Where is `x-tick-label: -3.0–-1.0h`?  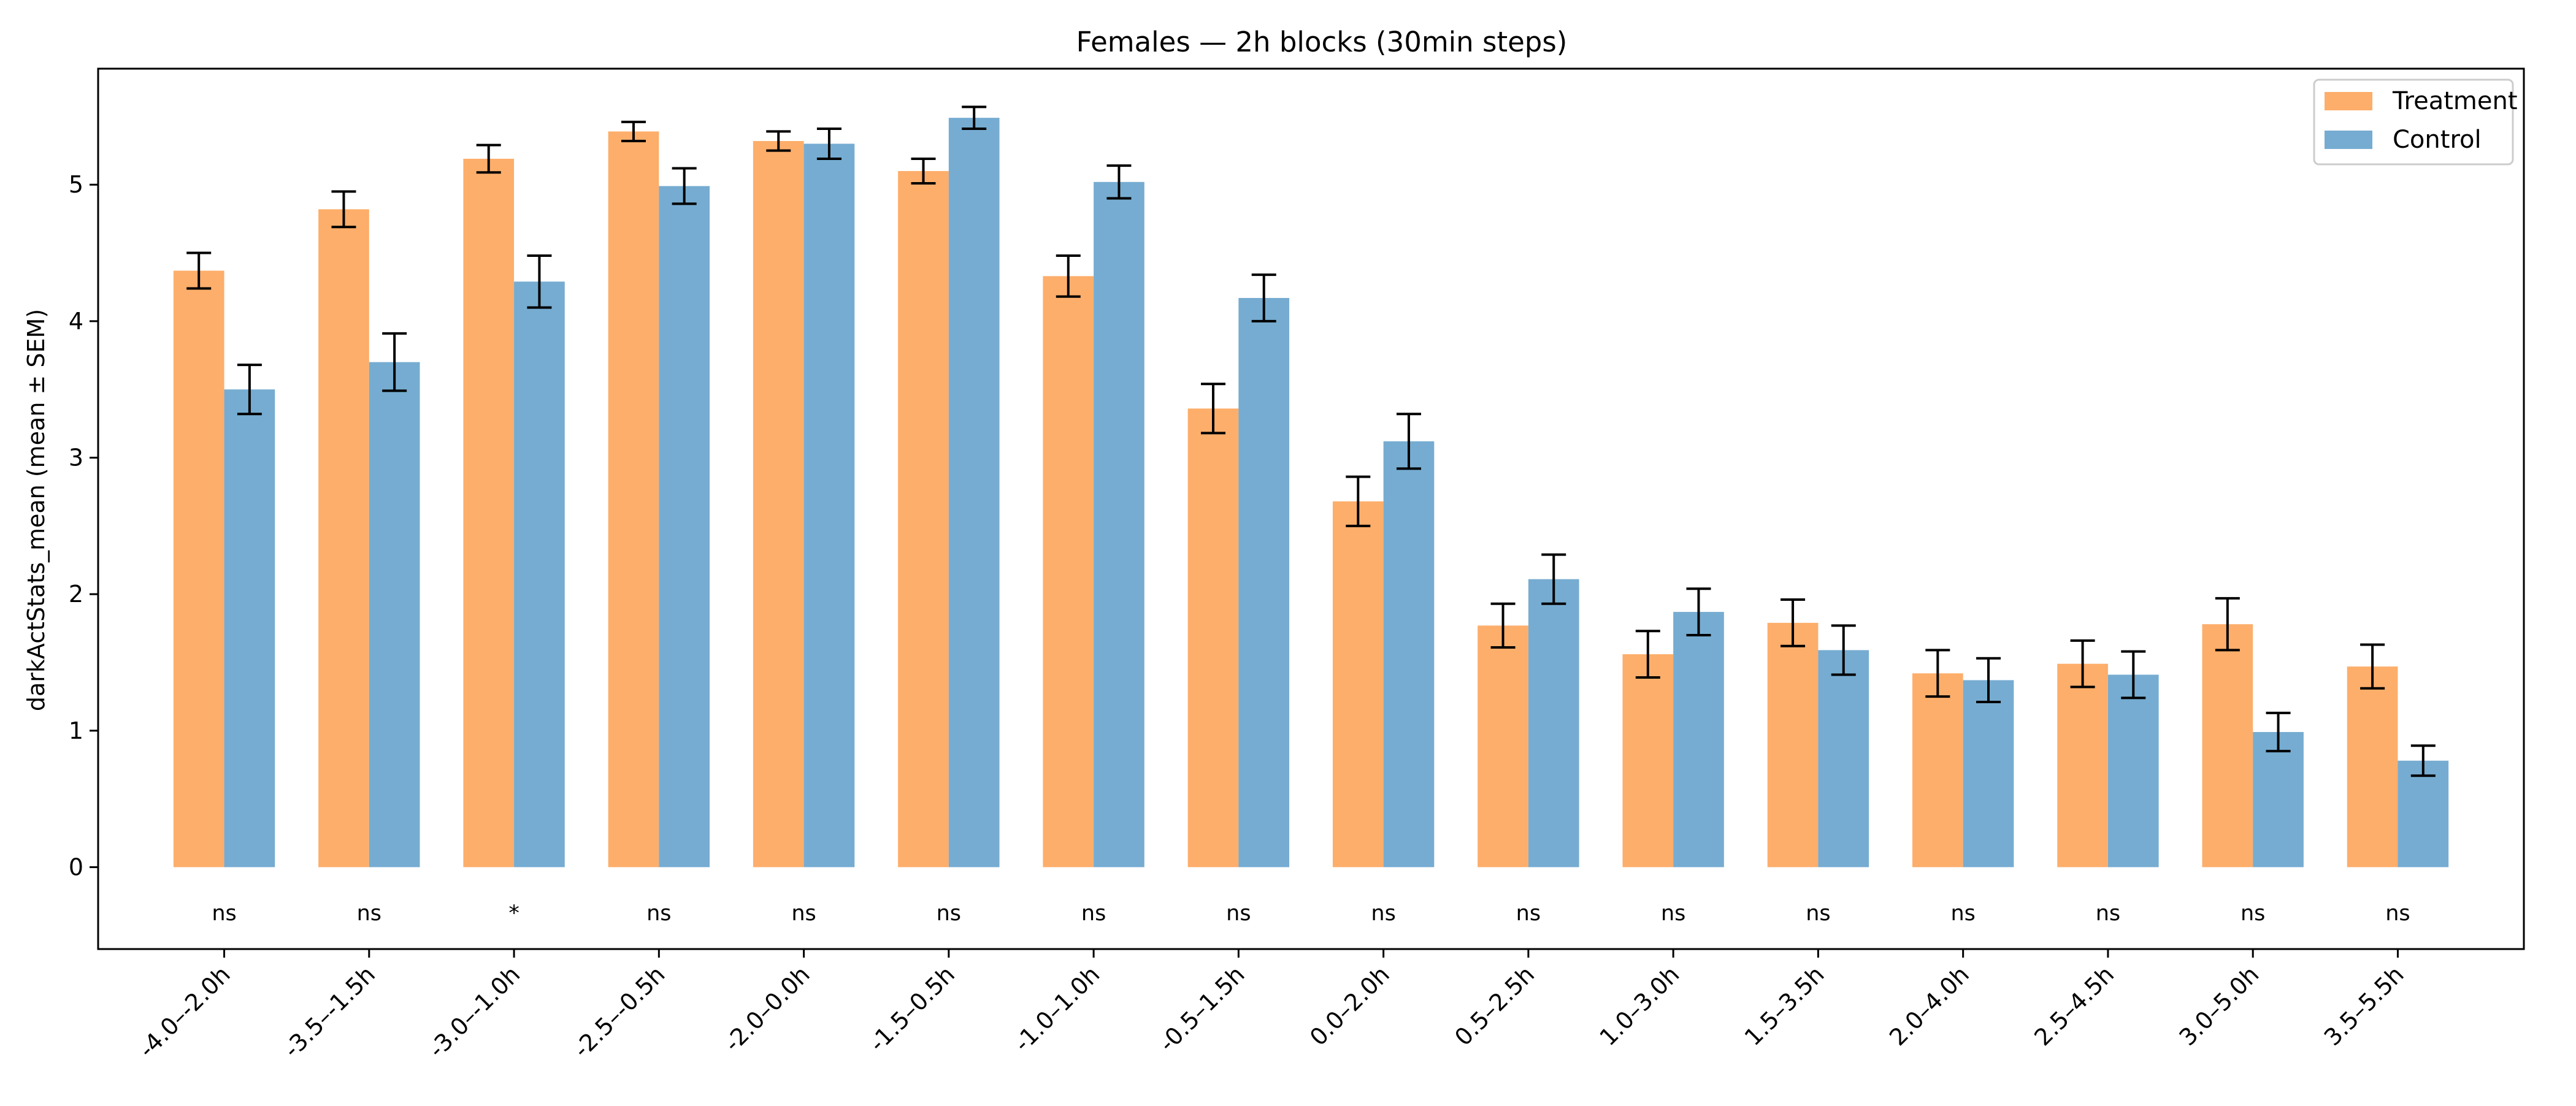 x-tick-label: -3.0–-1.0h is located at coordinates (474, 1011).